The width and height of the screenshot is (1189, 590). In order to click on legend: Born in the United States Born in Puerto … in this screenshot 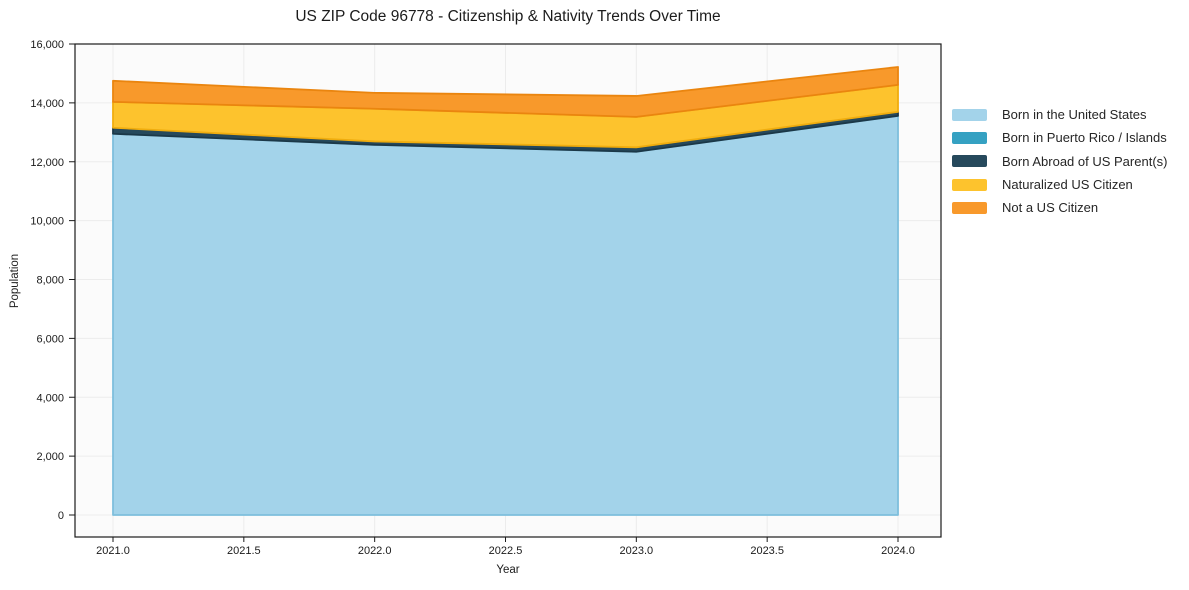, I will do `click(1059, 161)`.